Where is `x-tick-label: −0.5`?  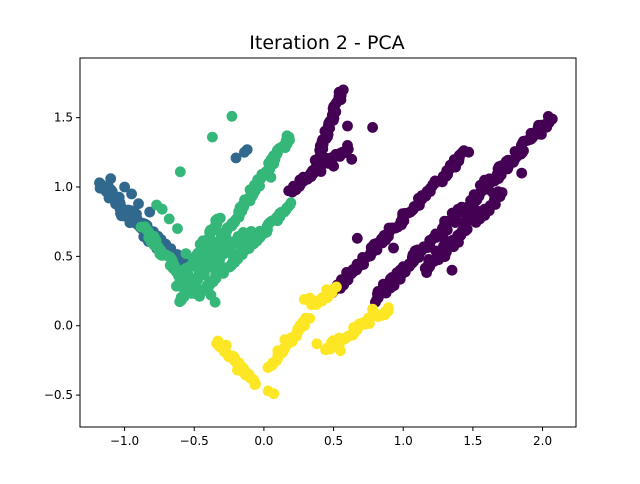
x-tick-label: −0.5 is located at coordinates (194, 441).